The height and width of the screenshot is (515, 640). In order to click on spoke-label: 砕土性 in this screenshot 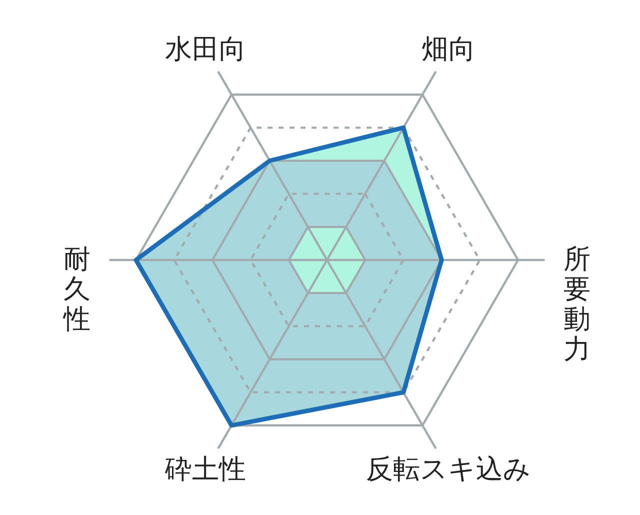, I will do `click(205, 470)`.